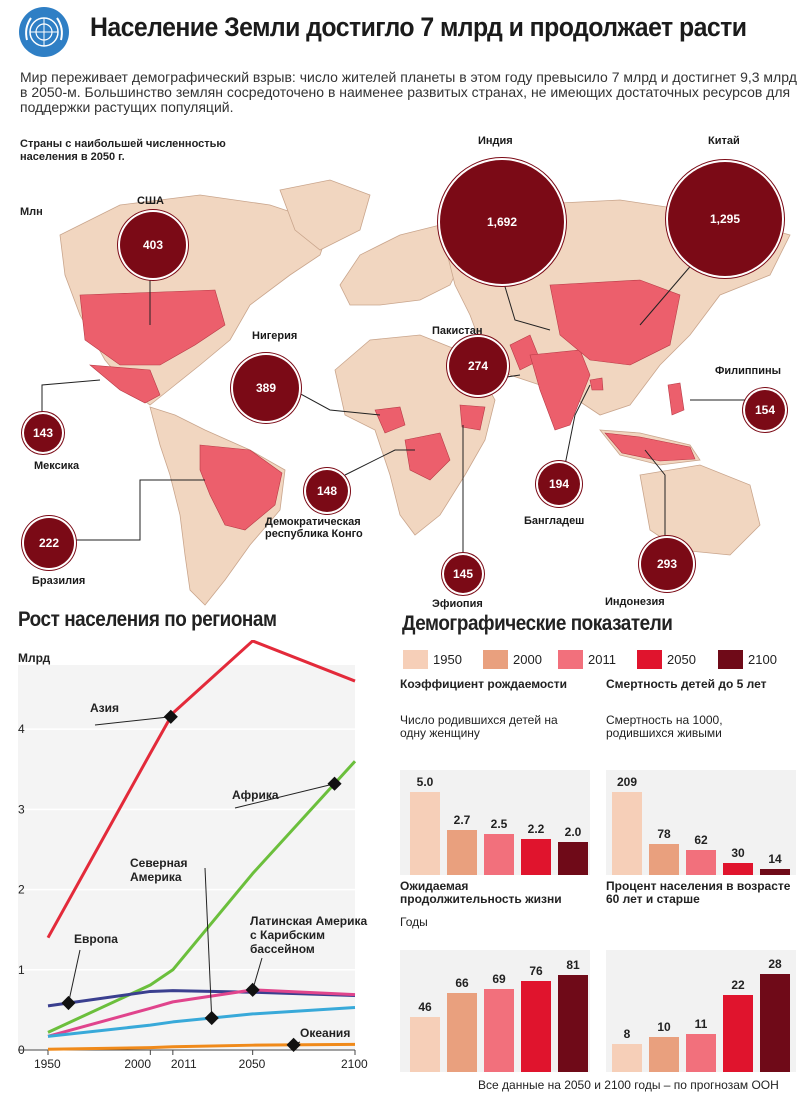 This screenshot has height=1101, width=807. Describe the element at coordinates (537, 623) in the screenshot. I see `demo-title: Демографические показатели` at that location.